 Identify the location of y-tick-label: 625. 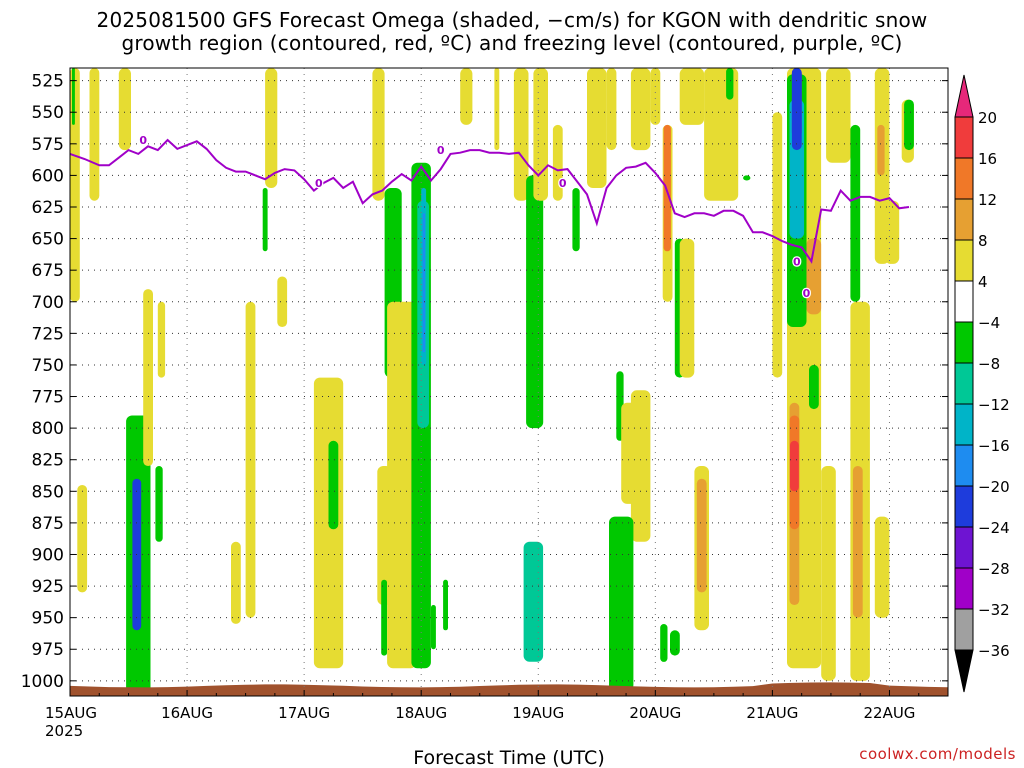
(48, 208).